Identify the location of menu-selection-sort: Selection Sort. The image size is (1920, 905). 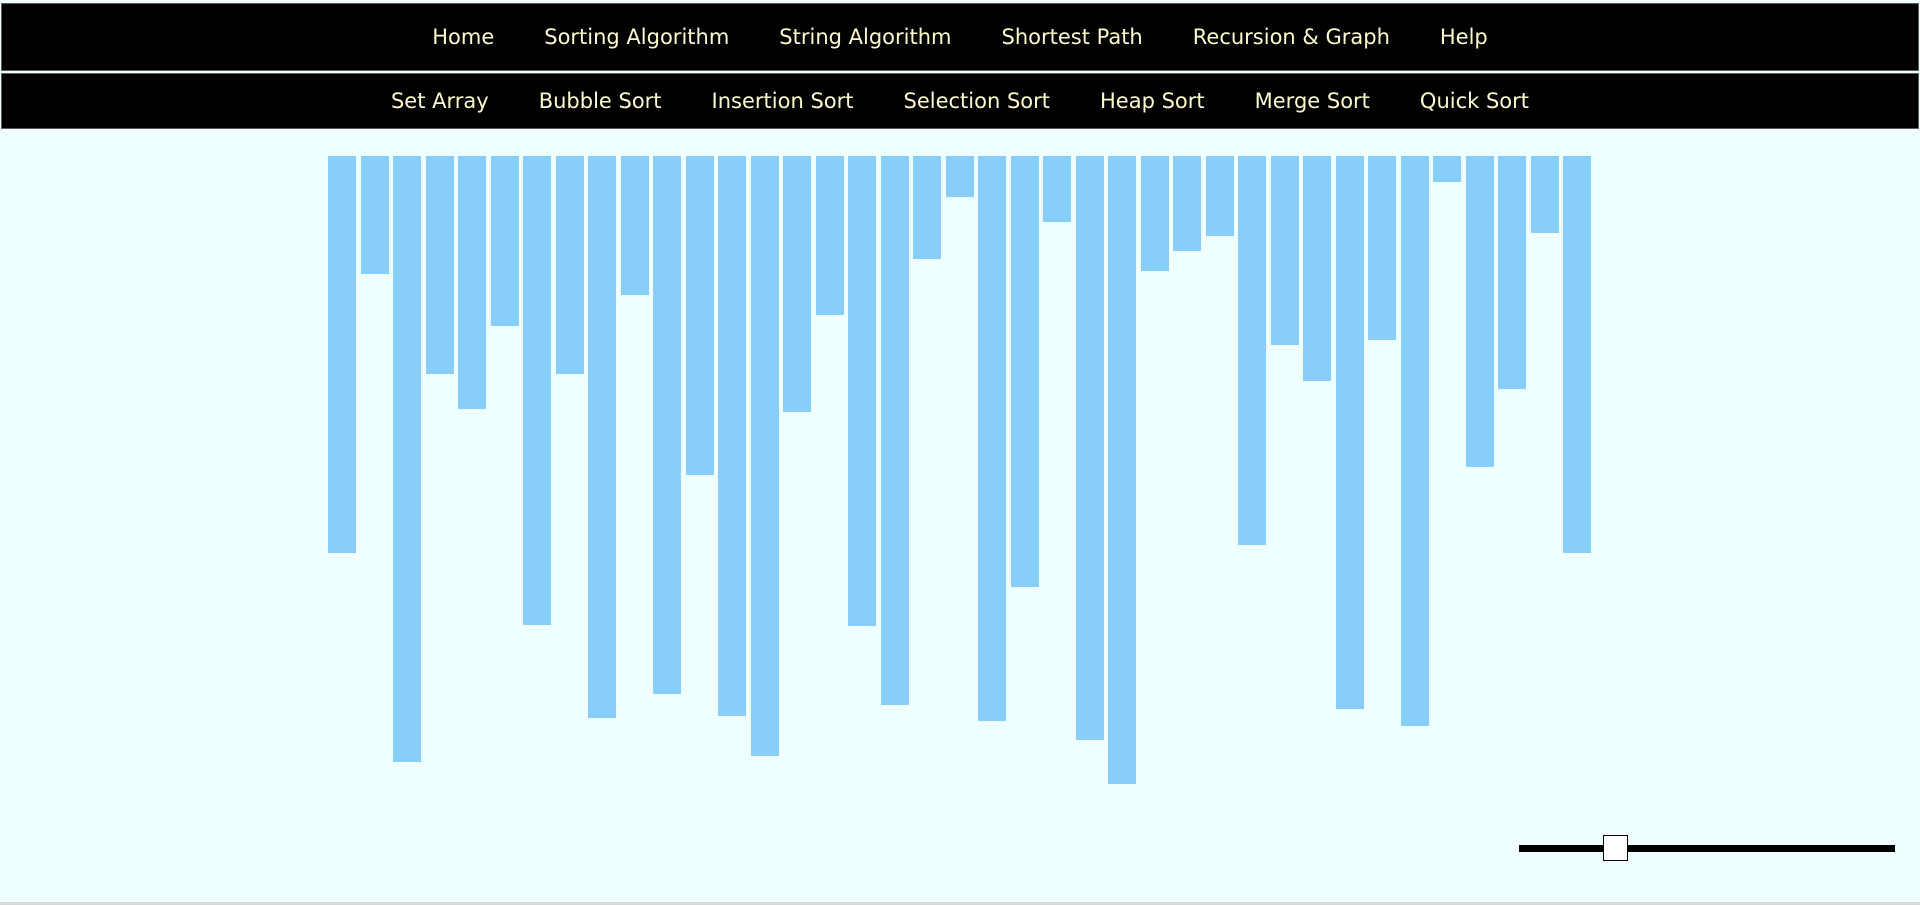
(977, 100).